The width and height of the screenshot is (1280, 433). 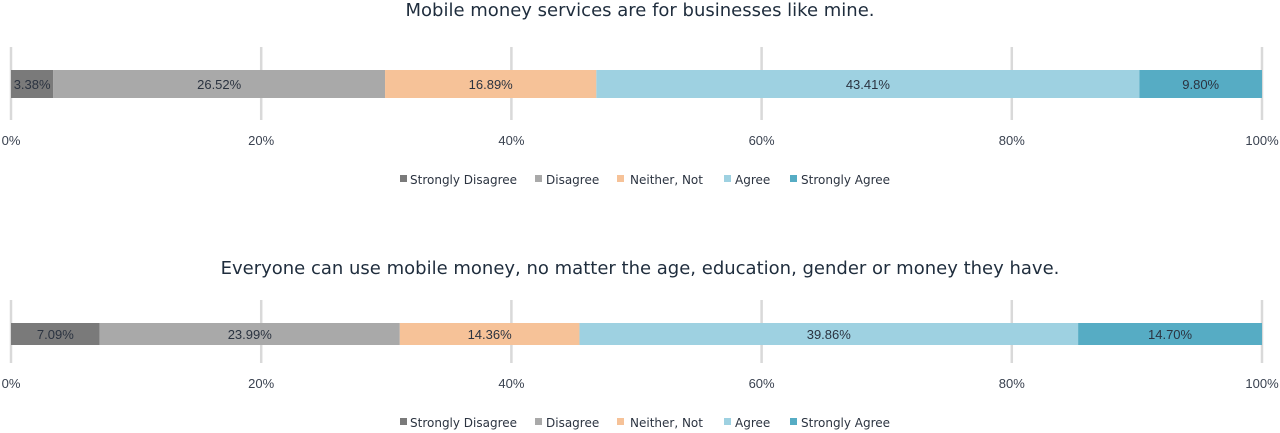 I want to click on data-label-strongly-disagree: 3.38%, so click(x=32, y=84).